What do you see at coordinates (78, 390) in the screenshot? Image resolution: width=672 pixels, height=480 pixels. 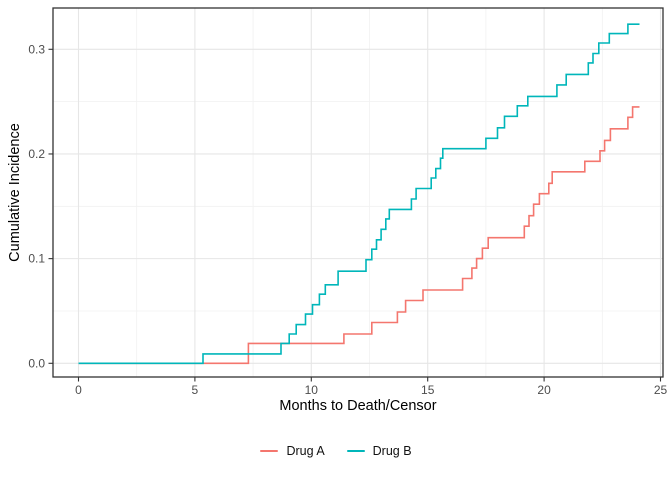 I see `x-tick-label: 0` at bounding box center [78, 390].